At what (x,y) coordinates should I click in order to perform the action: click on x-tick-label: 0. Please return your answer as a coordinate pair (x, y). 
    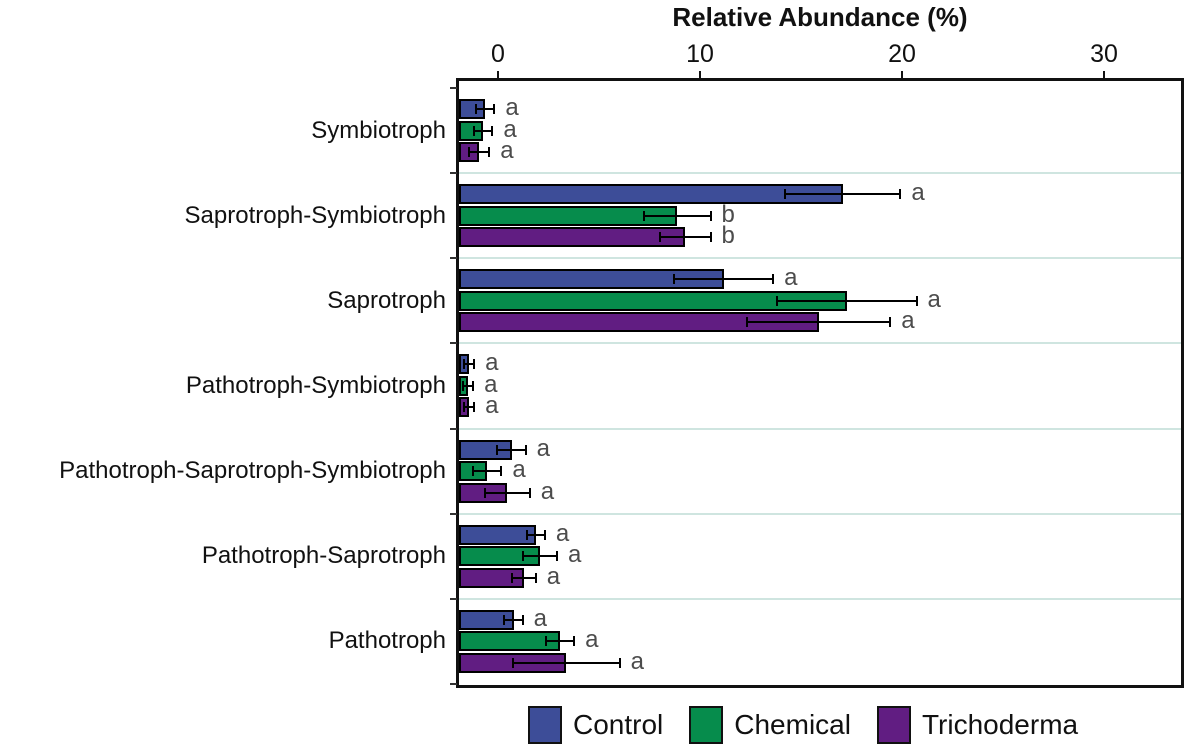
    Looking at the image, I should click on (498, 54).